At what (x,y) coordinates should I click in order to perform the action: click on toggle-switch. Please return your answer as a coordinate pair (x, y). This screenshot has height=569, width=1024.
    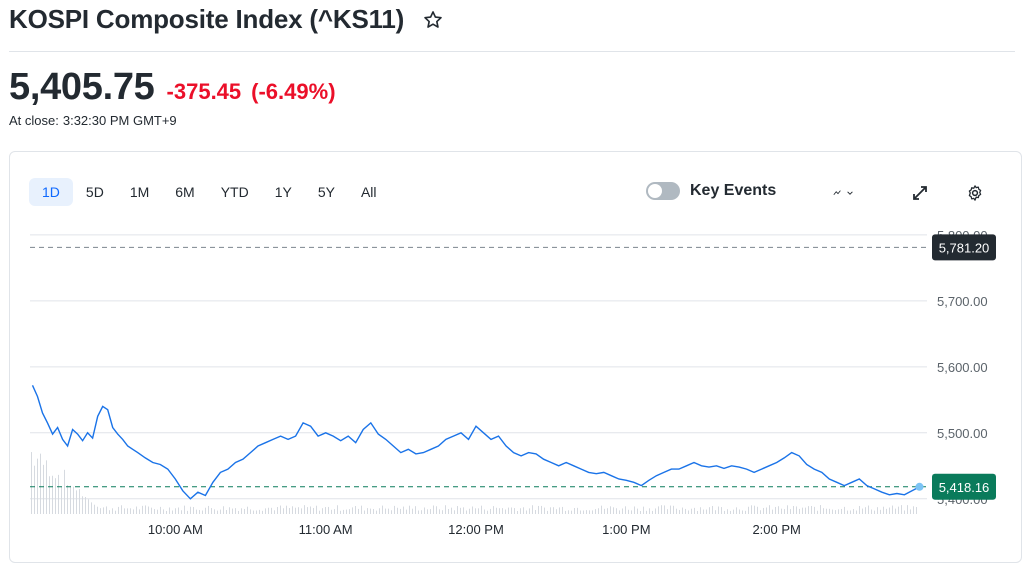
    Looking at the image, I should click on (663, 191).